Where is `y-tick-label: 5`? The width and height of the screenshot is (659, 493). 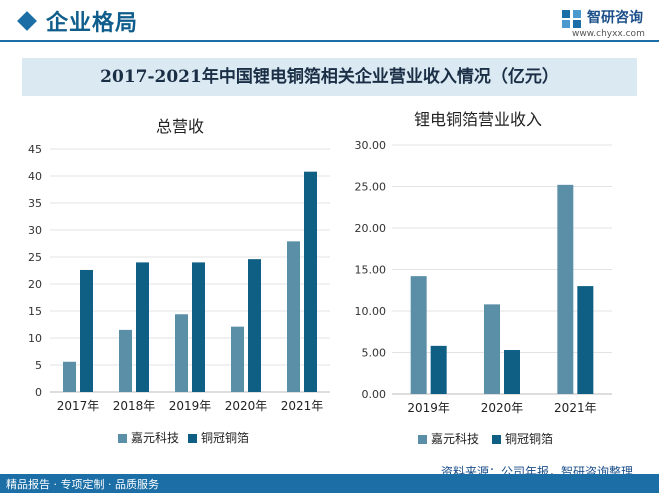 y-tick-label: 5 is located at coordinates (38, 365).